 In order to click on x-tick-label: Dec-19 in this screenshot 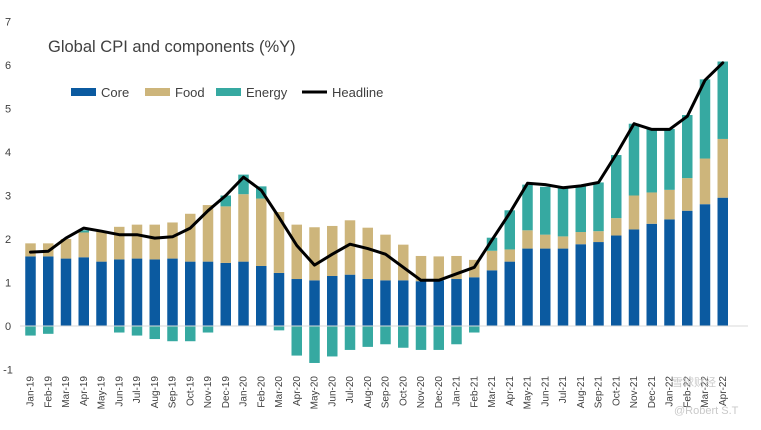, I will do `click(226, 392)`.